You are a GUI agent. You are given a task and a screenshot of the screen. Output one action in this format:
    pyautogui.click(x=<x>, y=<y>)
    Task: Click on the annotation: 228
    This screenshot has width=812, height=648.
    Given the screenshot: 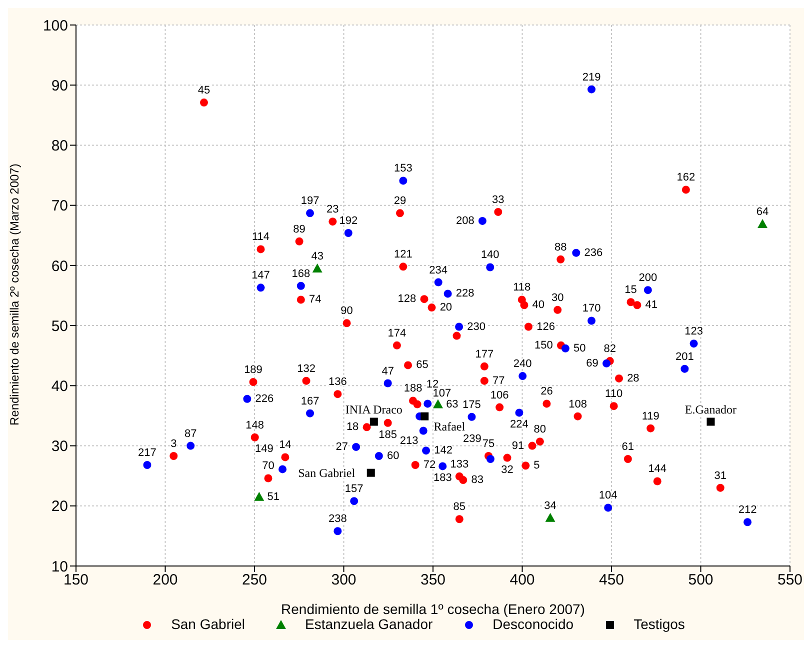 What is the action you would take?
    pyautogui.click(x=465, y=294)
    